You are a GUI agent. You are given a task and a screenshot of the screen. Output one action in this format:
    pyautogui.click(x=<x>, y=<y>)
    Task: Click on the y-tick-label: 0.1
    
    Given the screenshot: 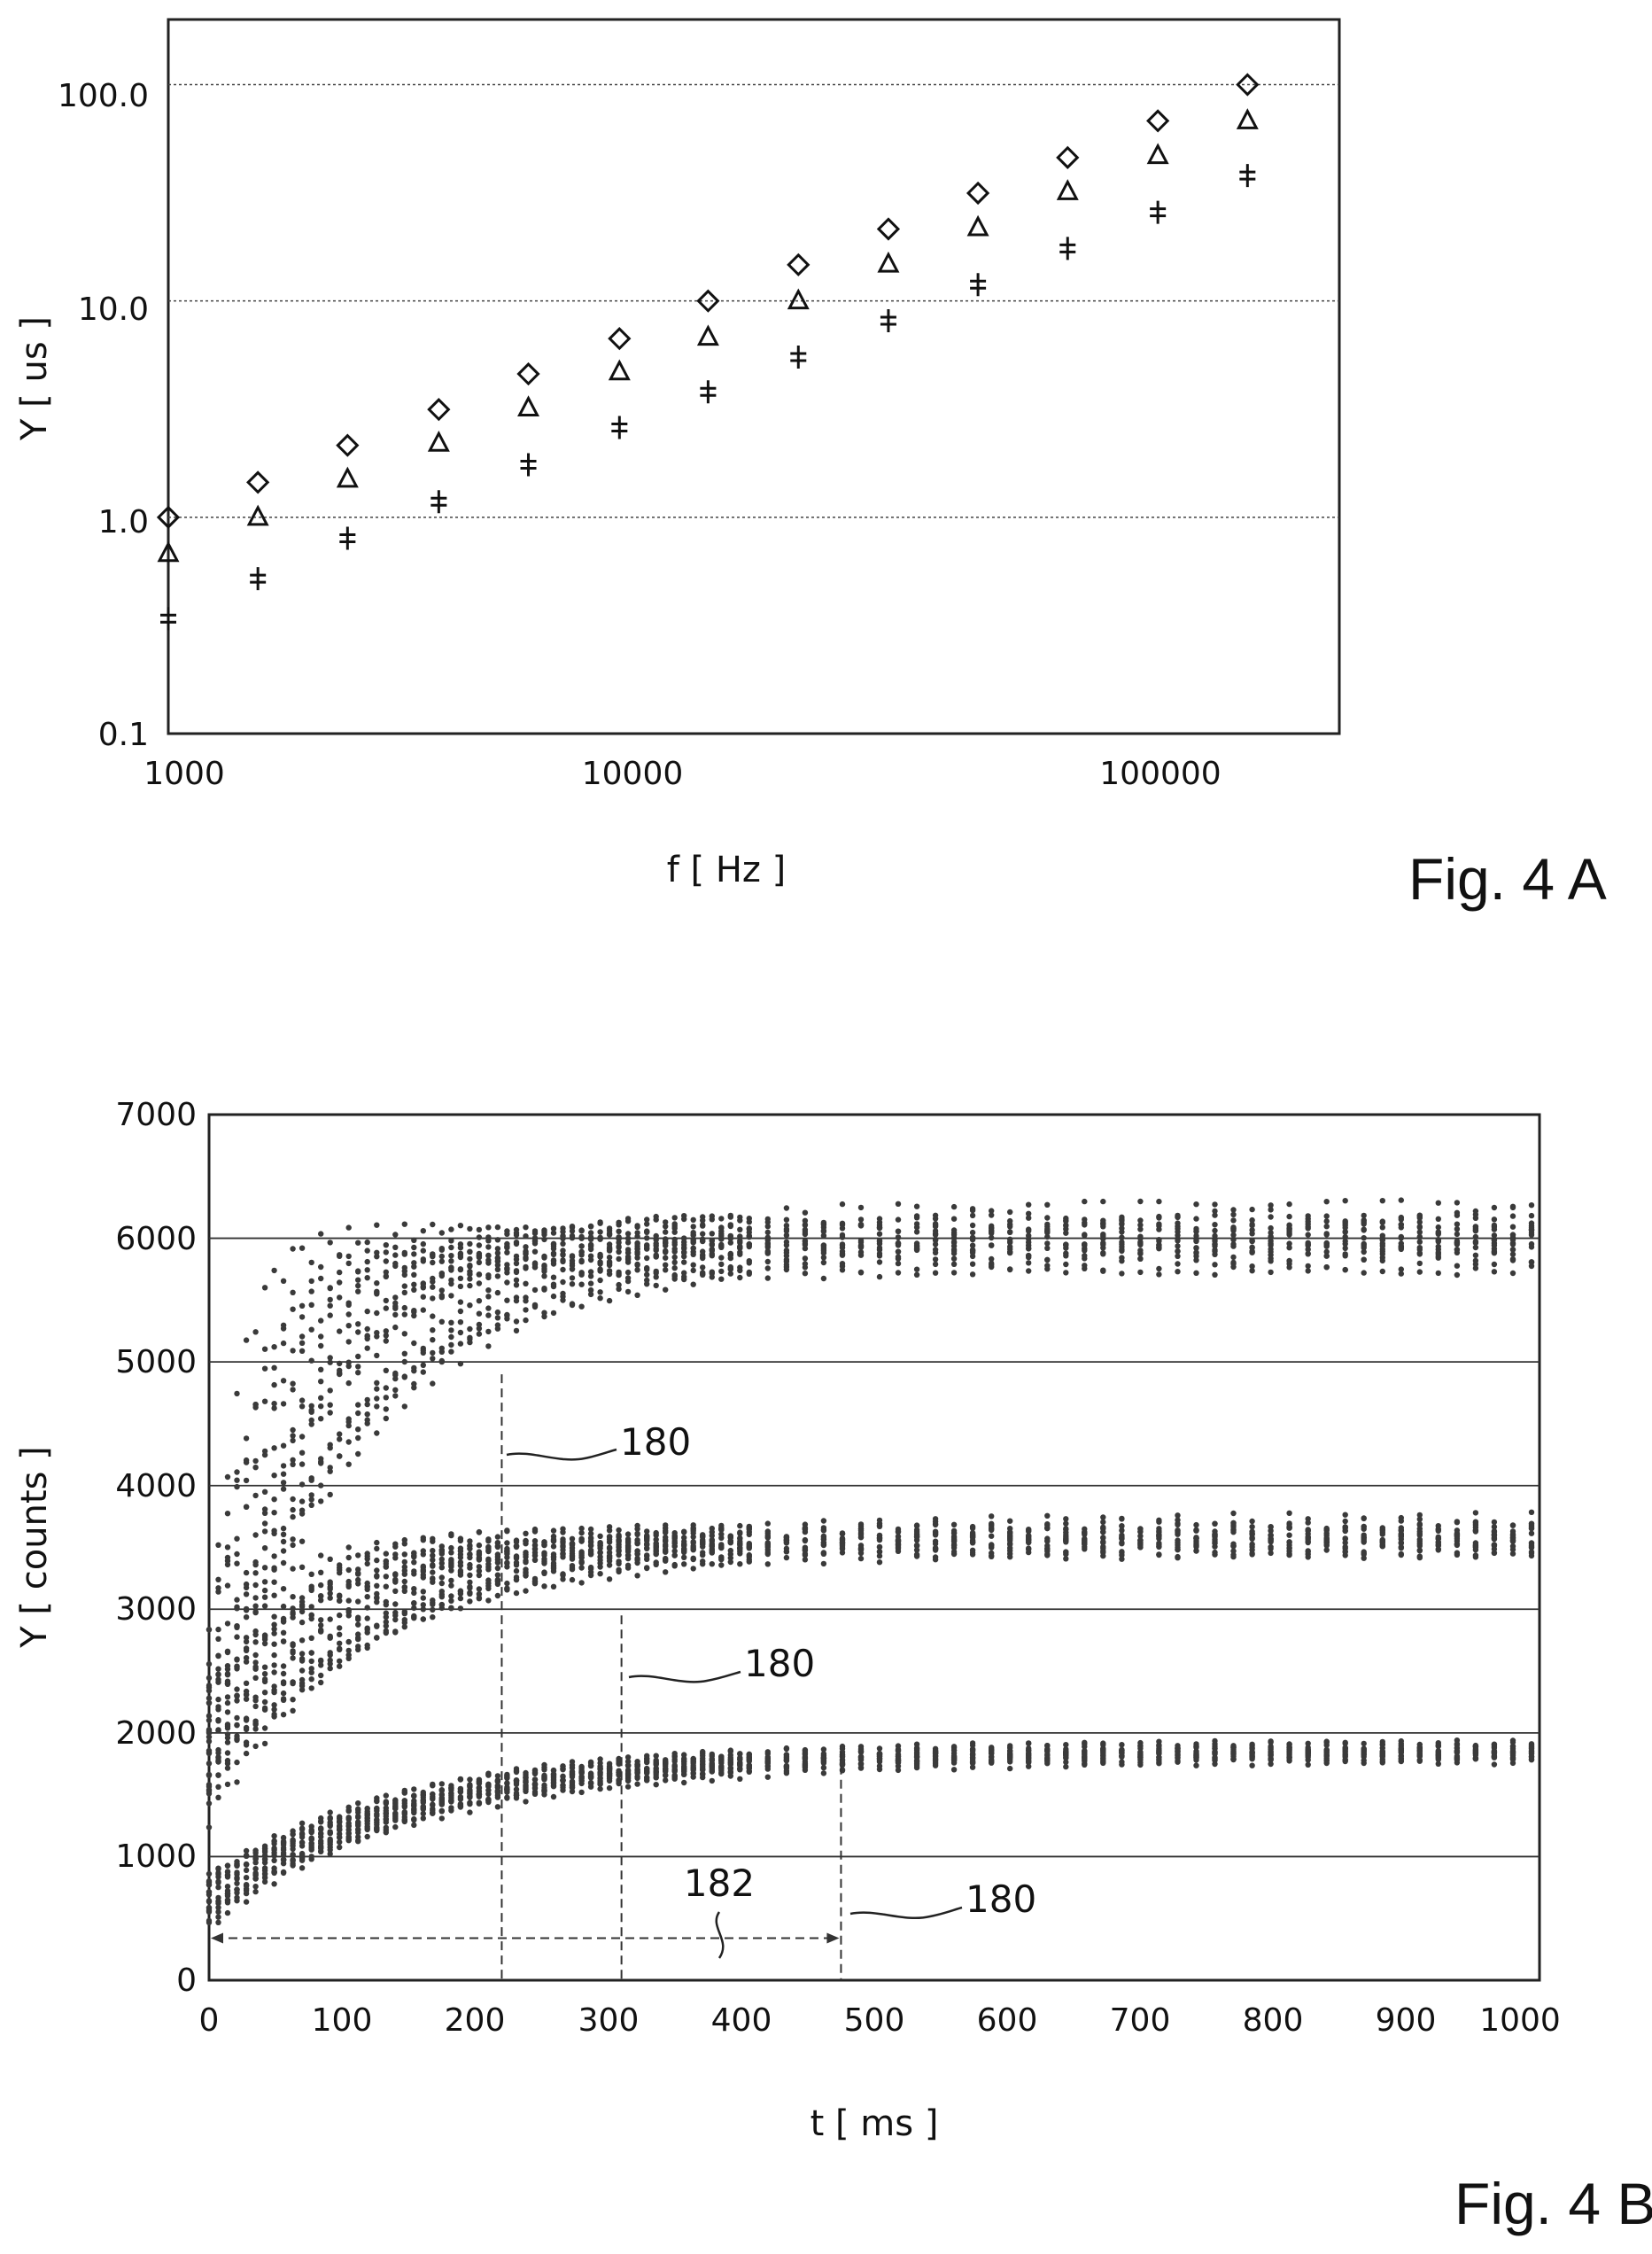 What is the action you would take?
    pyautogui.click(x=124, y=735)
    